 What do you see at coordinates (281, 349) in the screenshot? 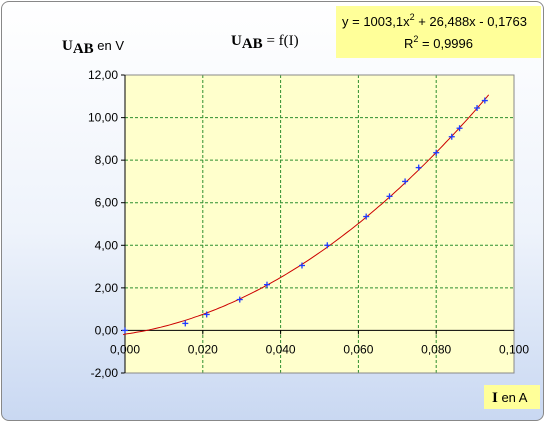
I see `x-tick-label: 0,040` at bounding box center [281, 349].